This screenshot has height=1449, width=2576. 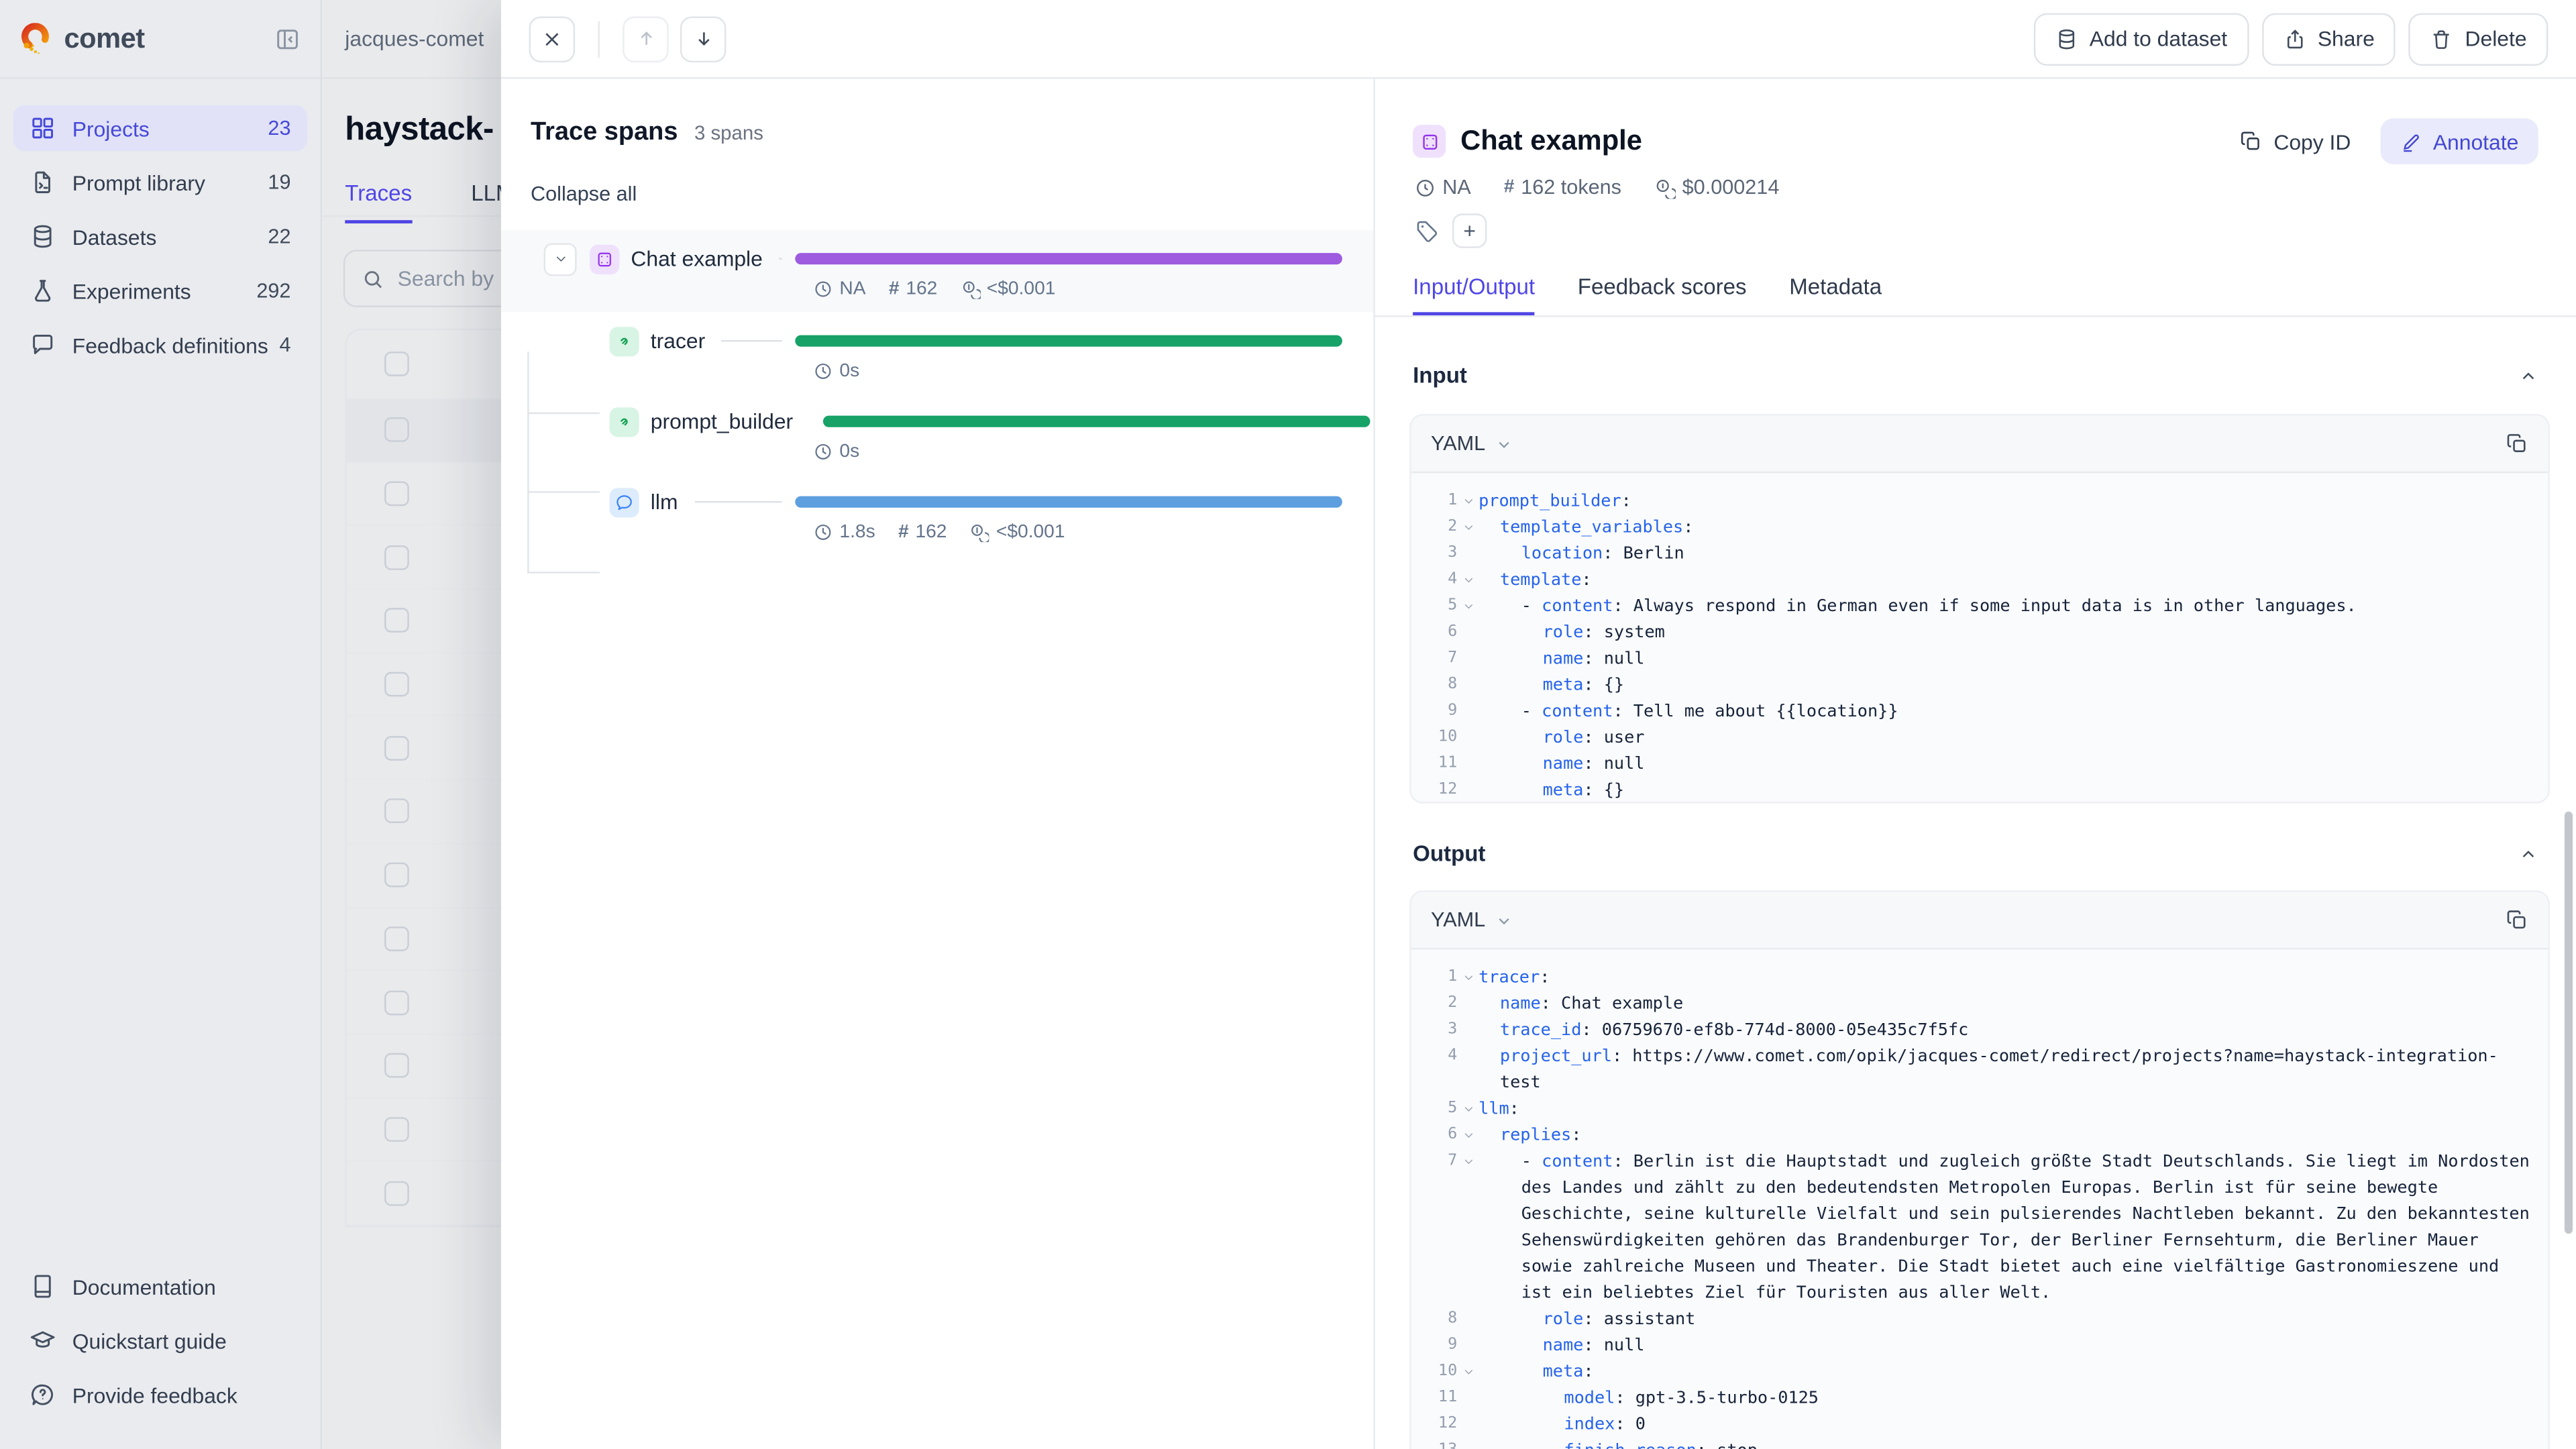 What do you see at coordinates (1550, 501) in the screenshot?
I see `yaml-key: prompt_builder` at bounding box center [1550, 501].